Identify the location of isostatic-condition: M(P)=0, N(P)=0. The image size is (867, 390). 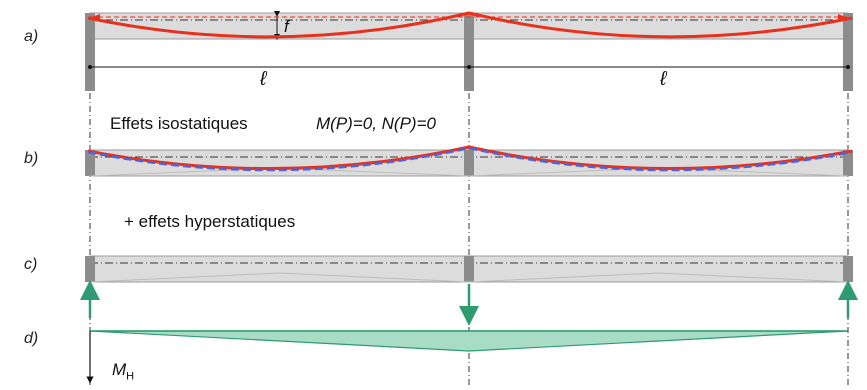
(376, 124).